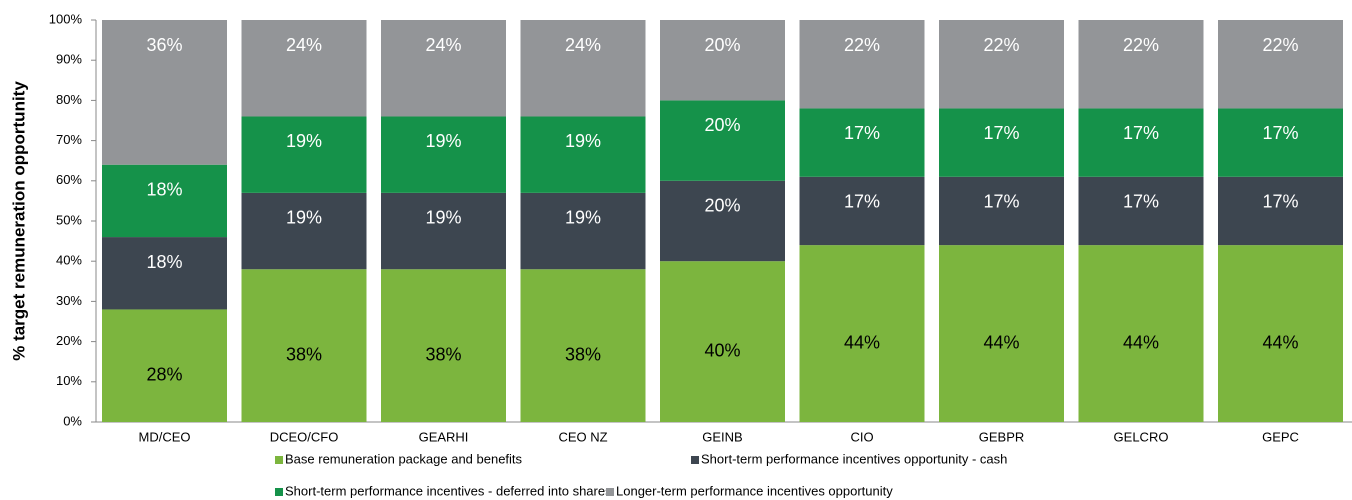  I want to click on value-label: 40%, so click(722, 350).